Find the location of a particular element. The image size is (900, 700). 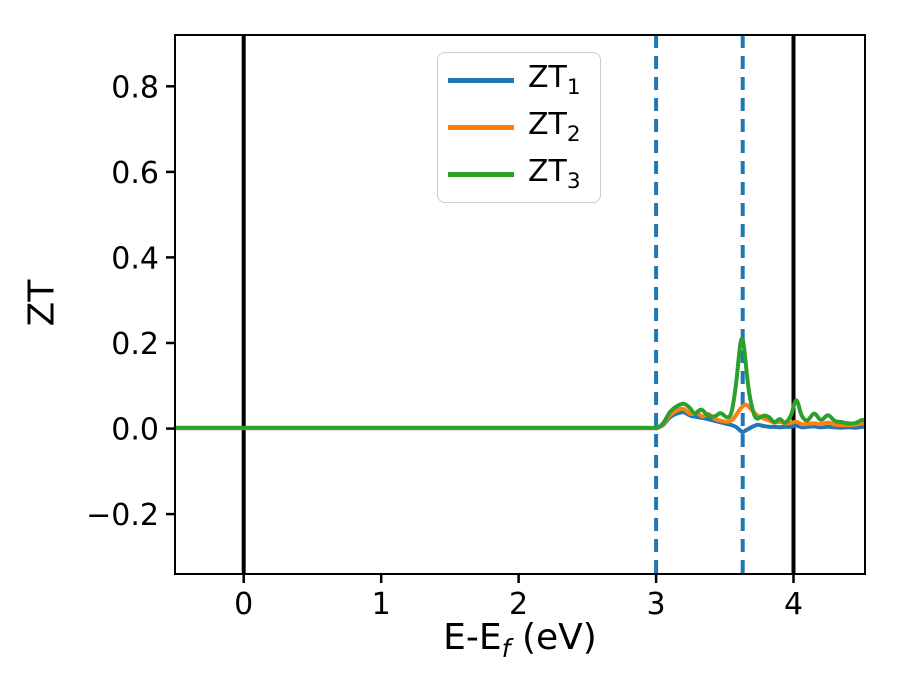

legend: ZT1 ZT2 ZT3 is located at coordinates (519, 127).